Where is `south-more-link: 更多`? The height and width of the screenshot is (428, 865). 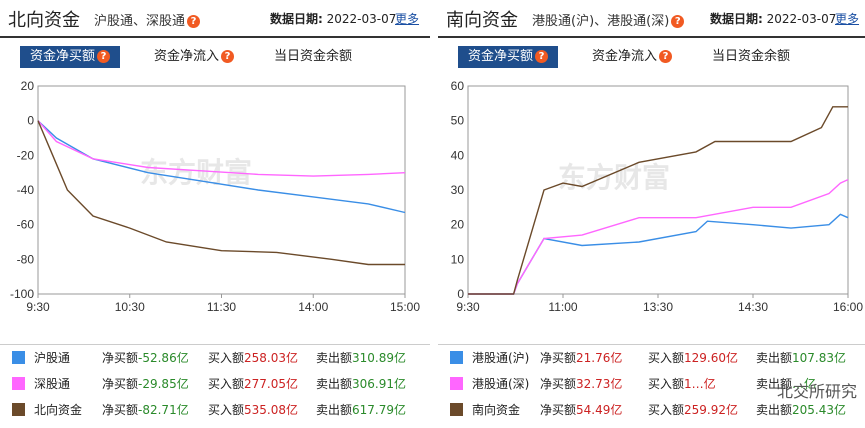 south-more-link: 更多 is located at coordinates (847, 19).